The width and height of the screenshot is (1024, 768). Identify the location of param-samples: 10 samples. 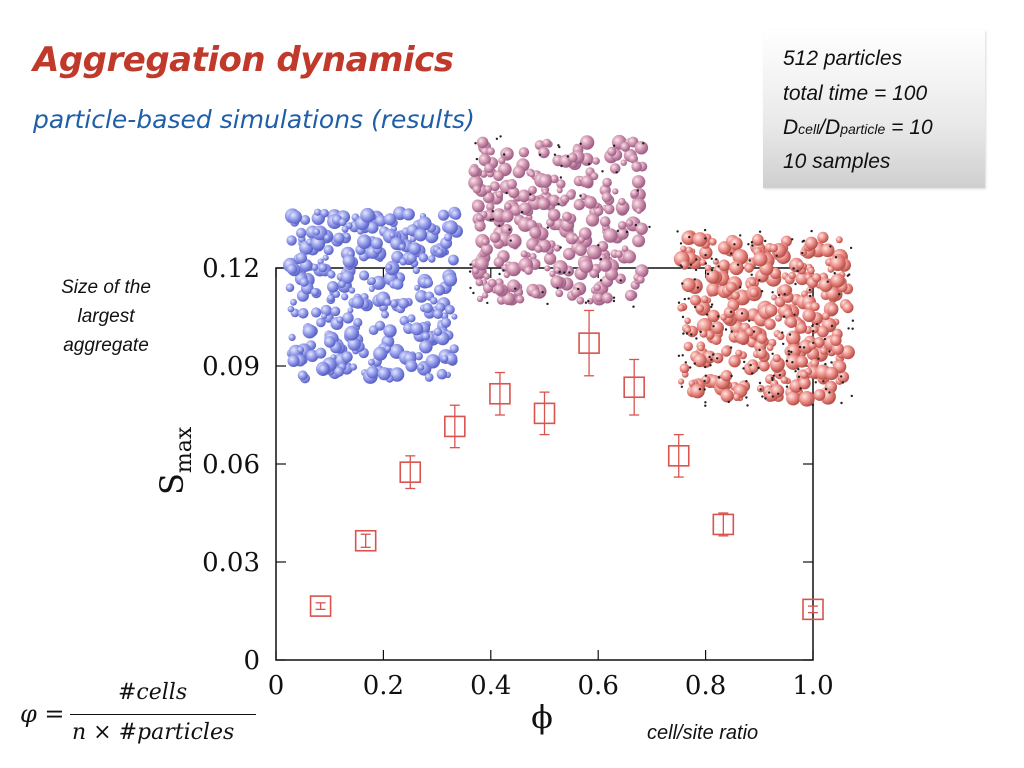
(837, 161).